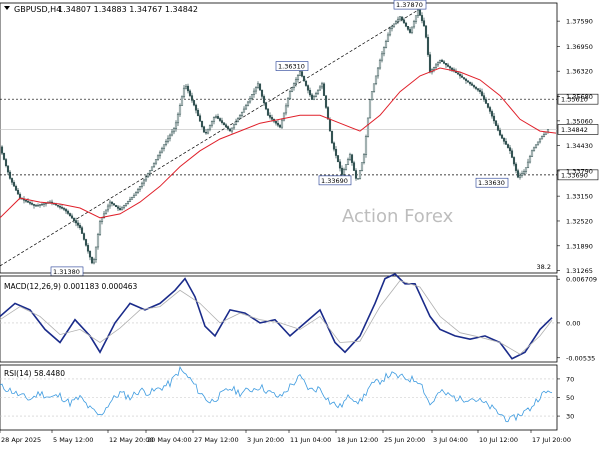  I want to click on level-label: 1.33690, so click(574, 175).